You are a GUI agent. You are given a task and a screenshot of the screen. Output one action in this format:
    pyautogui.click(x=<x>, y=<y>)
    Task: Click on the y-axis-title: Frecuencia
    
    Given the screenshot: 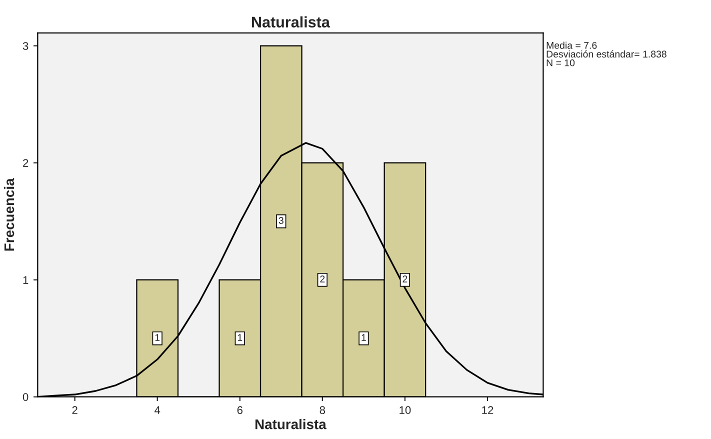 What is the action you would take?
    pyautogui.click(x=9, y=214)
    